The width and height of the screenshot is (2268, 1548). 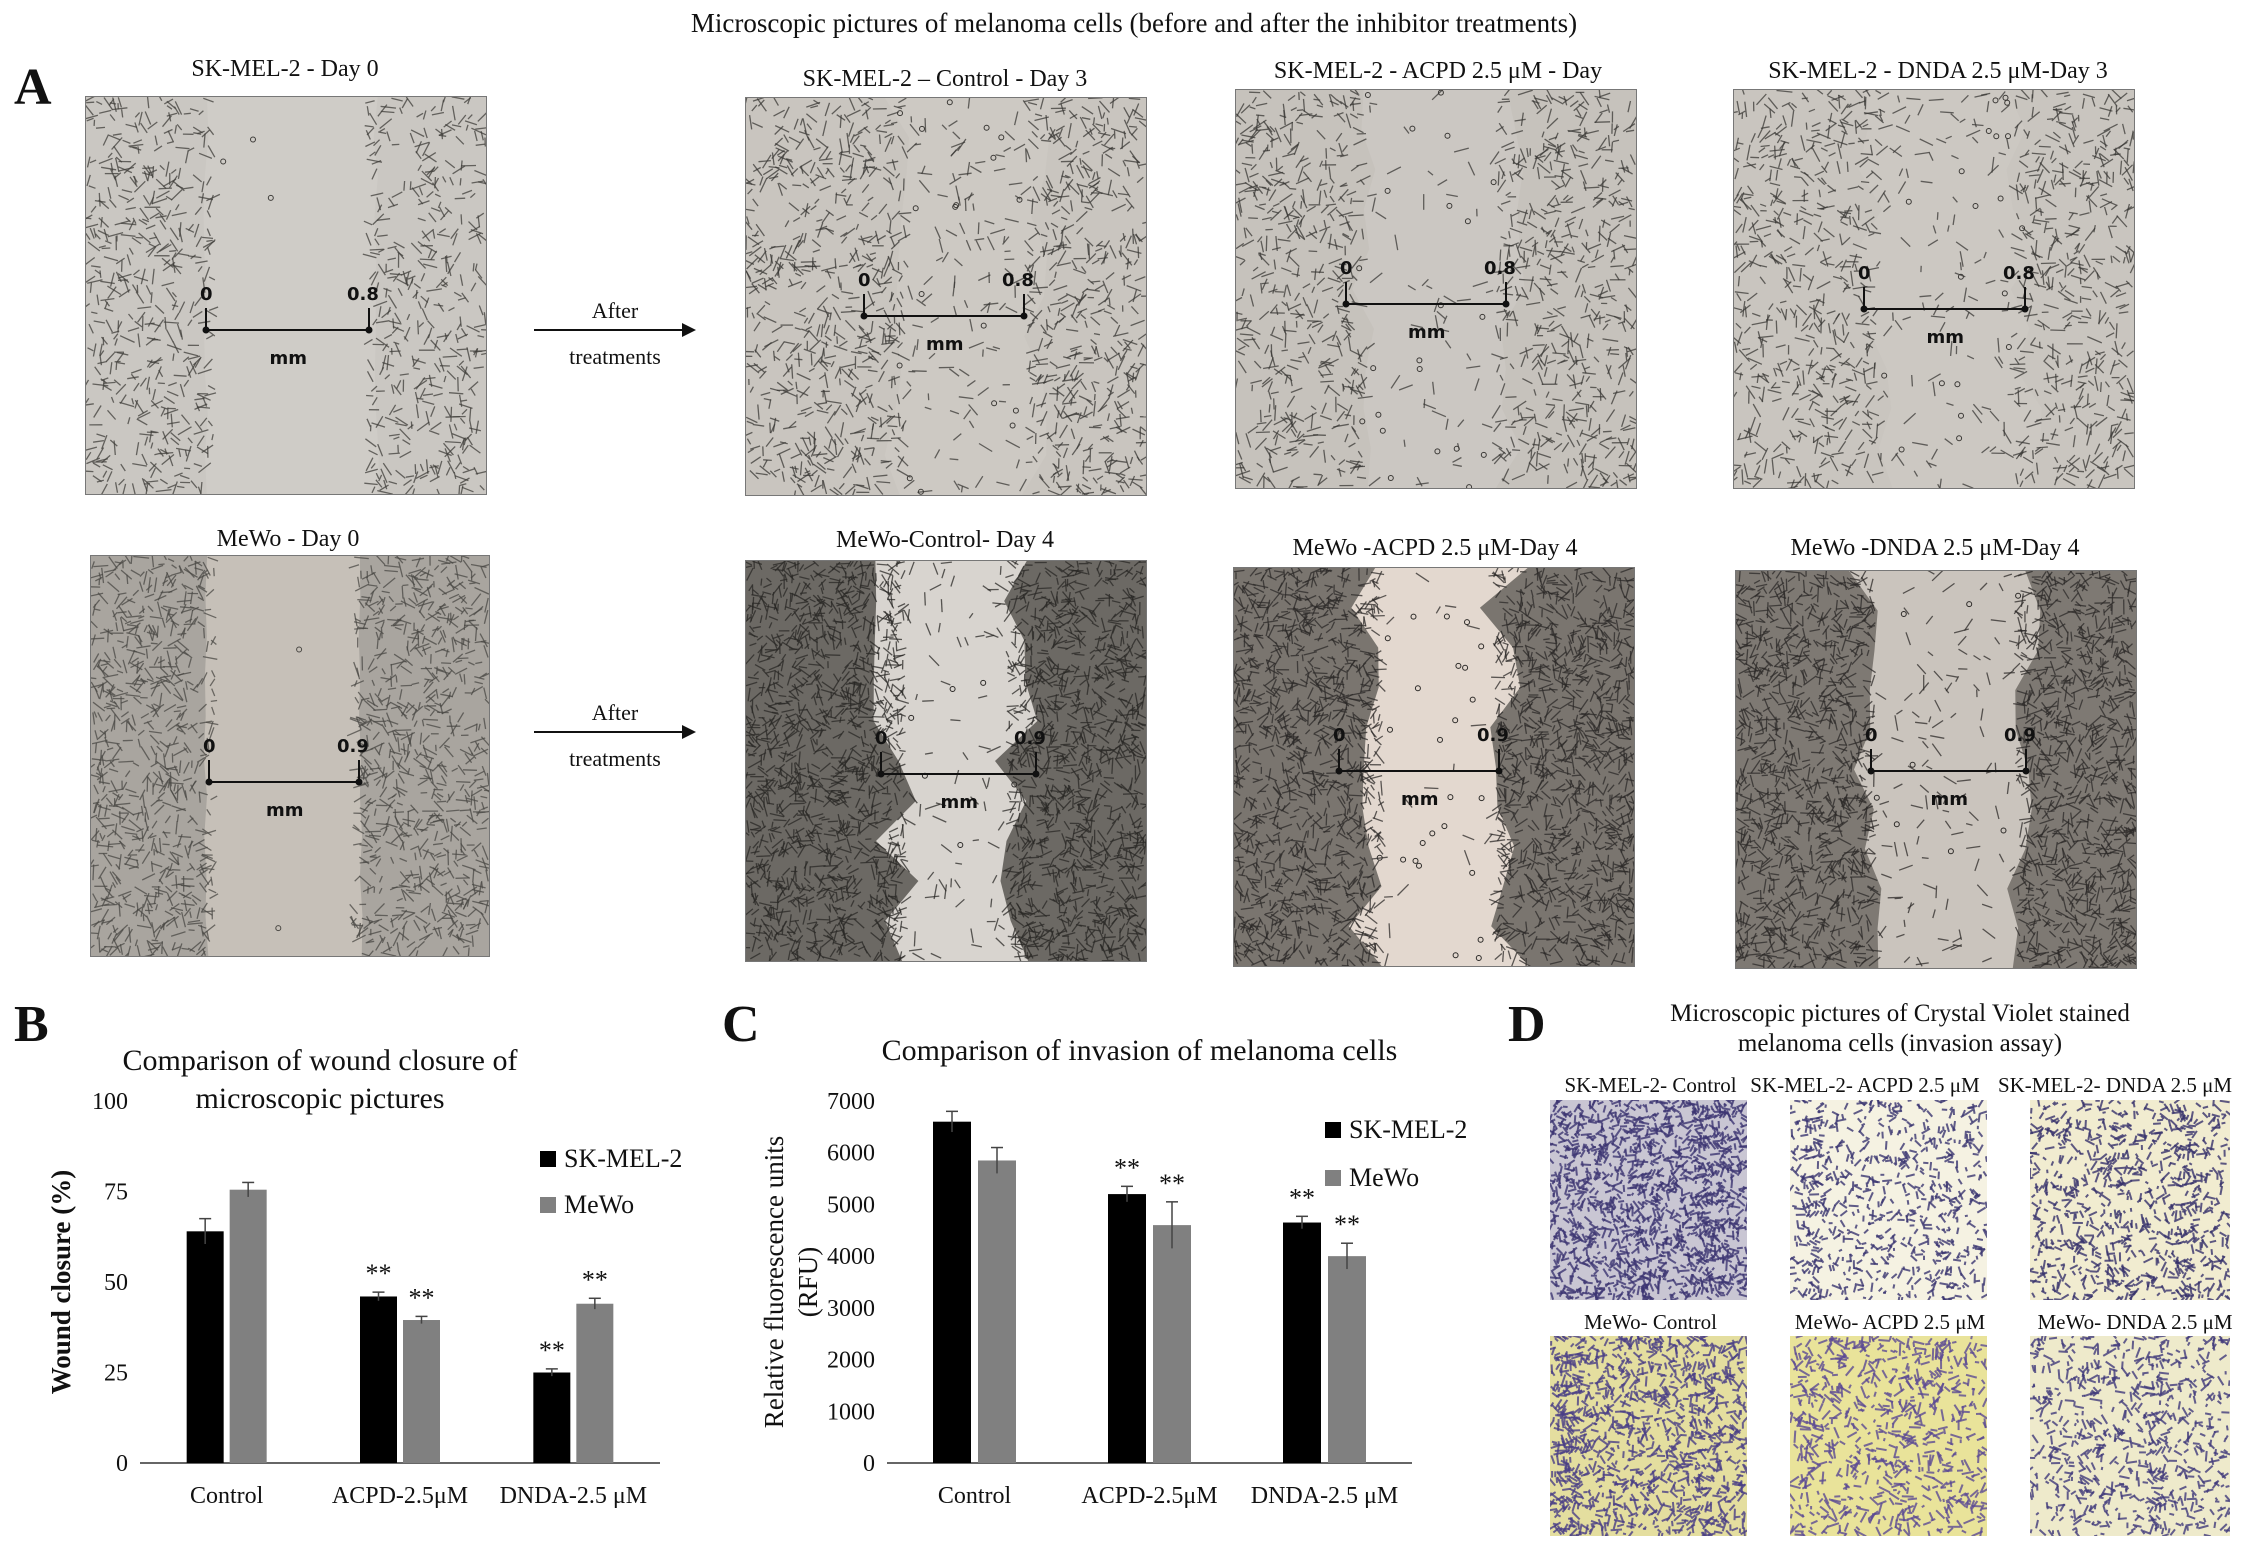 I want to click on y-tick-label: 1000, so click(x=851, y=1412).